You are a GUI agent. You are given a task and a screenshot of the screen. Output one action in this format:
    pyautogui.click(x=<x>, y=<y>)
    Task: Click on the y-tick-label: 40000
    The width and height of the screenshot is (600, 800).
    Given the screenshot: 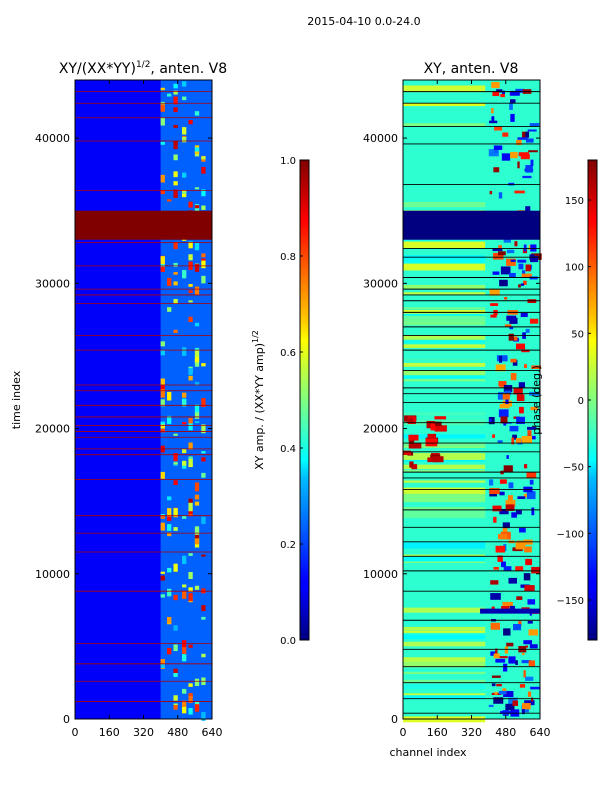 What is the action you would take?
    pyautogui.click(x=52, y=138)
    